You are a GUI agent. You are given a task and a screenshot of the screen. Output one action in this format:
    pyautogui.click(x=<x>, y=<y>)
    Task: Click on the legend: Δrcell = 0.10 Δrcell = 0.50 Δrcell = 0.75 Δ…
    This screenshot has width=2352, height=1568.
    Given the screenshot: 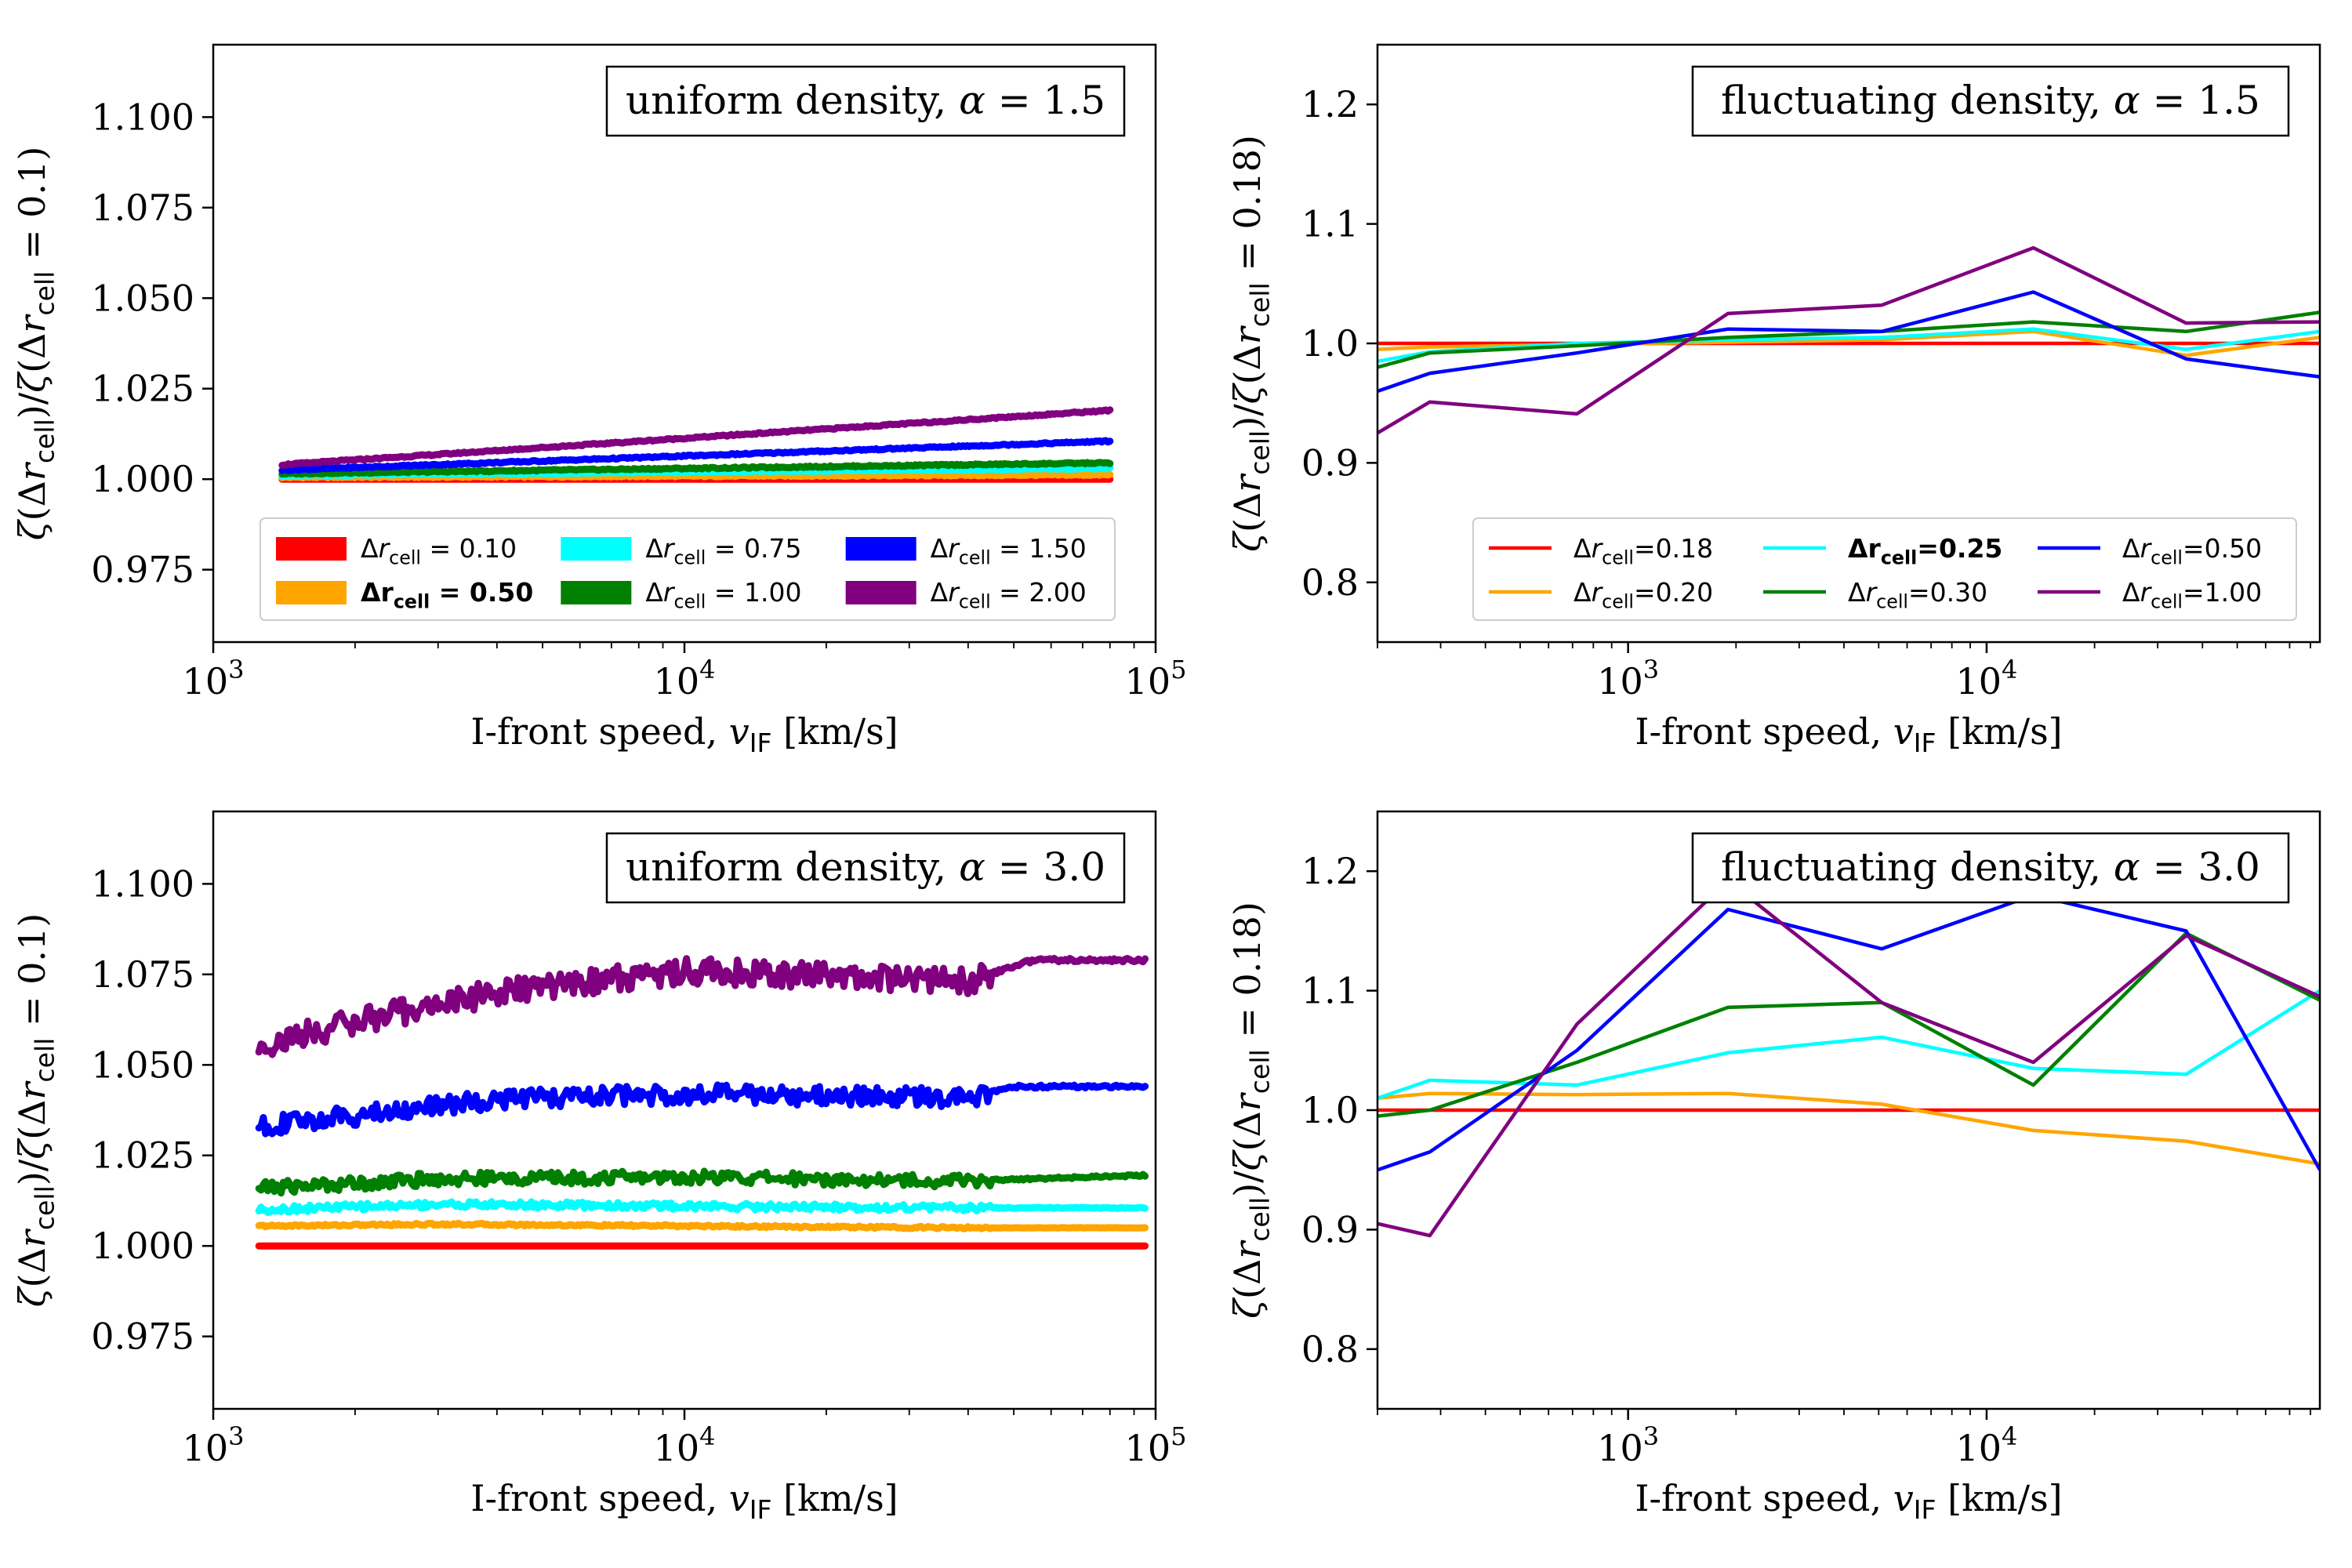 What is the action you would take?
    pyautogui.click(x=688, y=569)
    